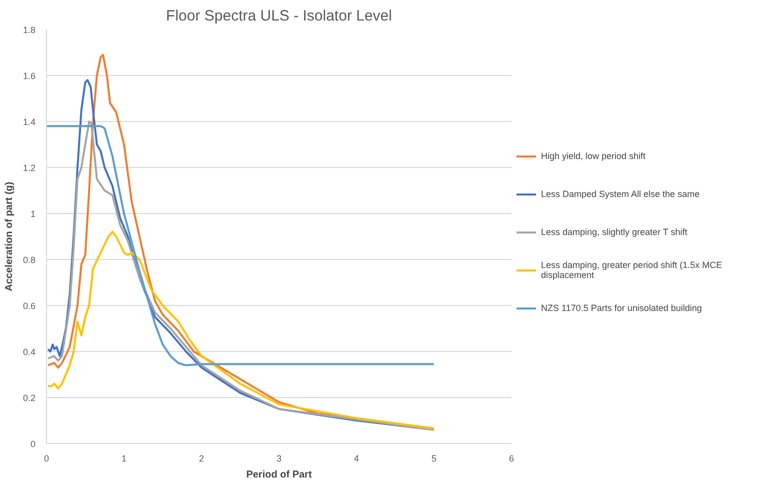 This screenshot has height=503, width=763. What do you see at coordinates (279, 16) in the screenshot?
I see `chart-title: Floor Spectra ULS - Isolator Level` at bounding box center [279, 16].